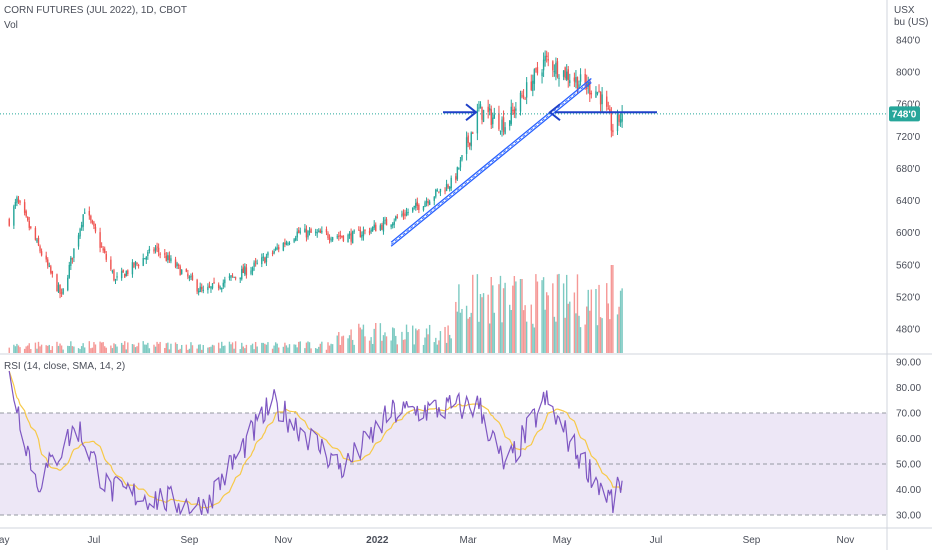  What do you see at coordinates (4, 540) in the screenshot?
I see `time-tick-label: May` at bounding box center [4, 540].